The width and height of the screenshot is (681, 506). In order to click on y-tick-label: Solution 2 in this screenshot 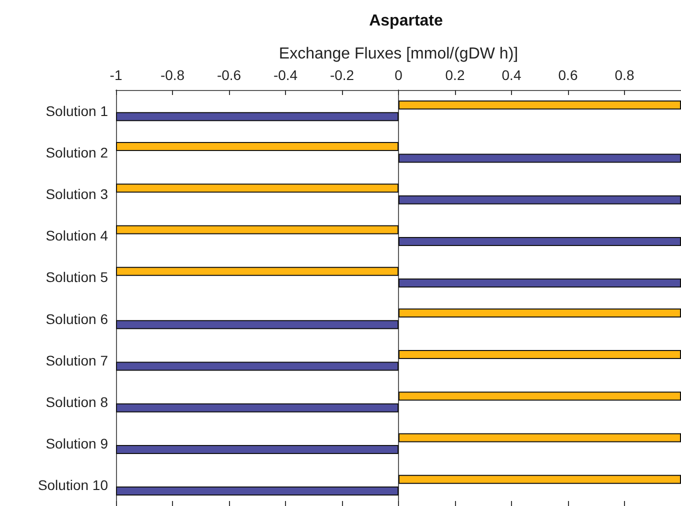, I will do `click(77, 152)`.